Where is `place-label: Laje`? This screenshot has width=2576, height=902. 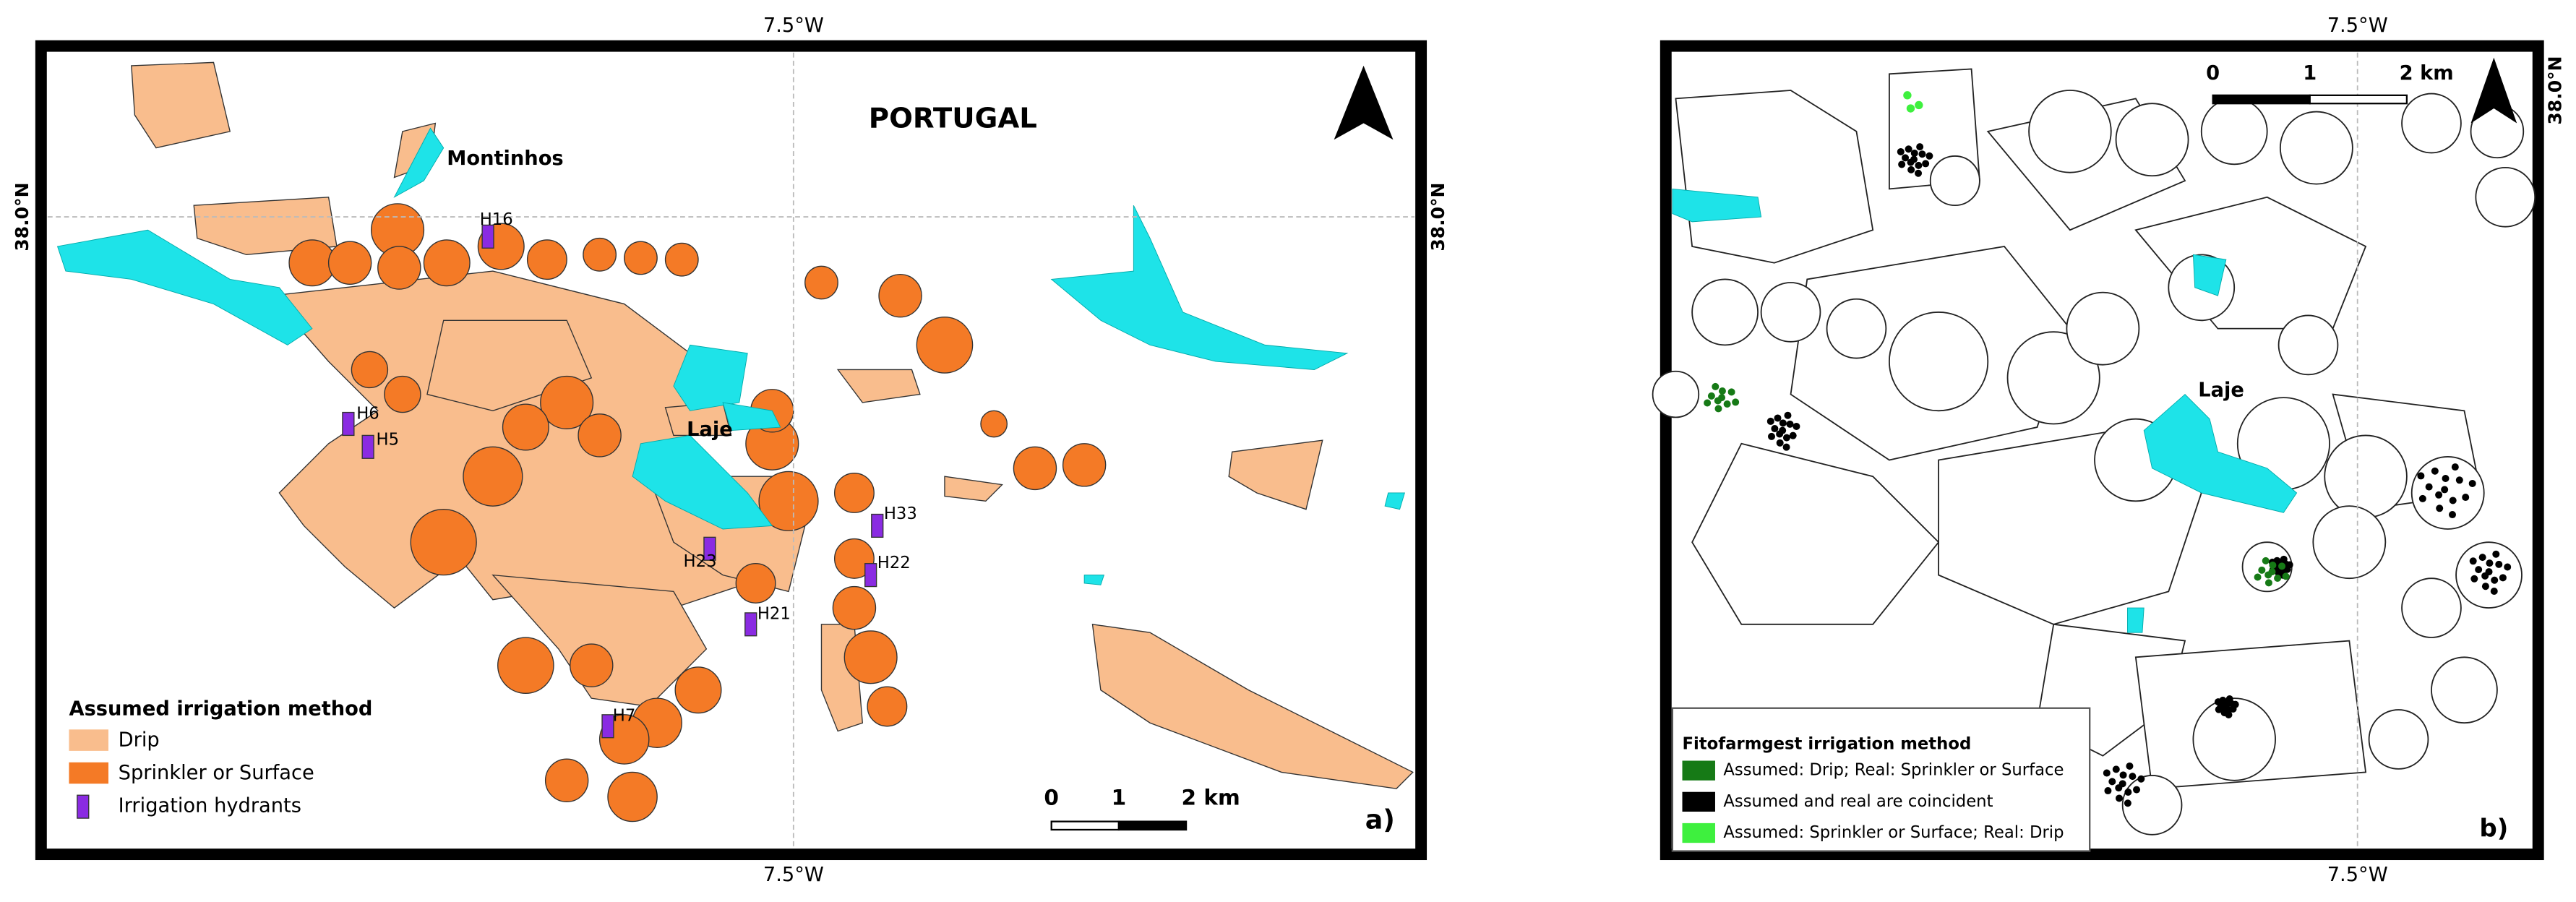 place-label: Laje is located at coordinates (710, 429).